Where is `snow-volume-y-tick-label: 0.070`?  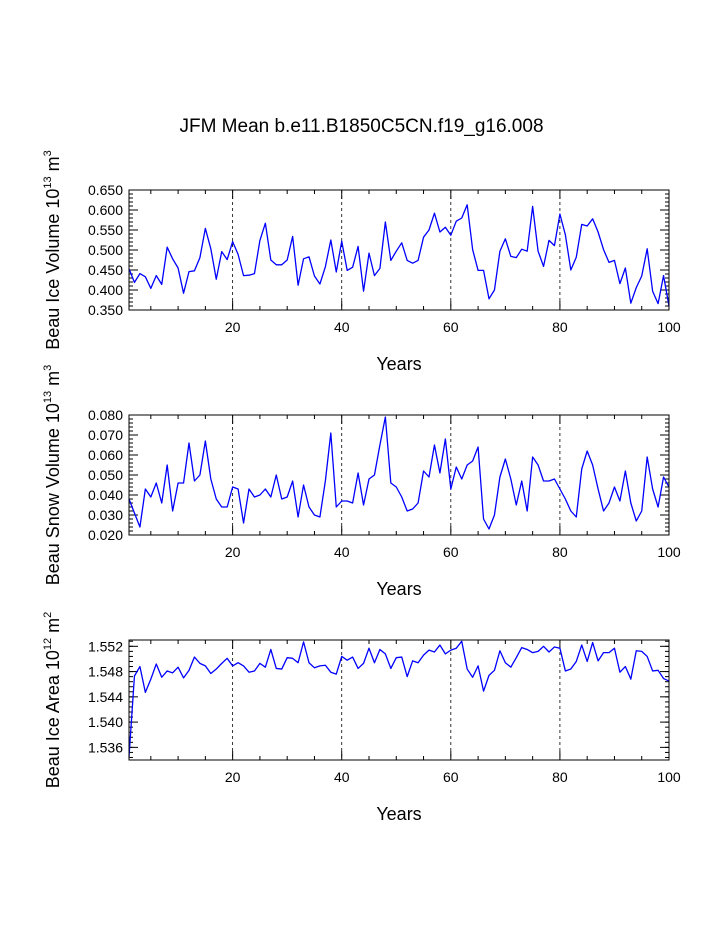 snow-volume-y-tick-label: 0.070 is located at coordinates (105, 435).